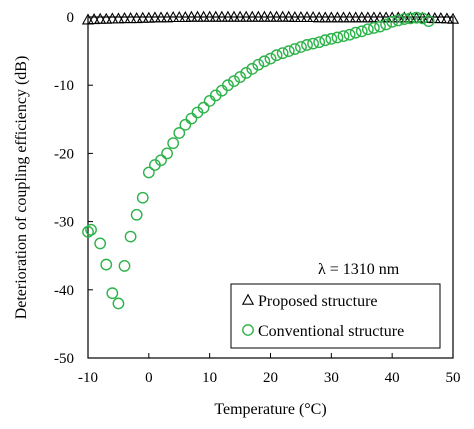 The image size is (474, 429). I want to click on legend-triangle-shape, so click(248, 299).